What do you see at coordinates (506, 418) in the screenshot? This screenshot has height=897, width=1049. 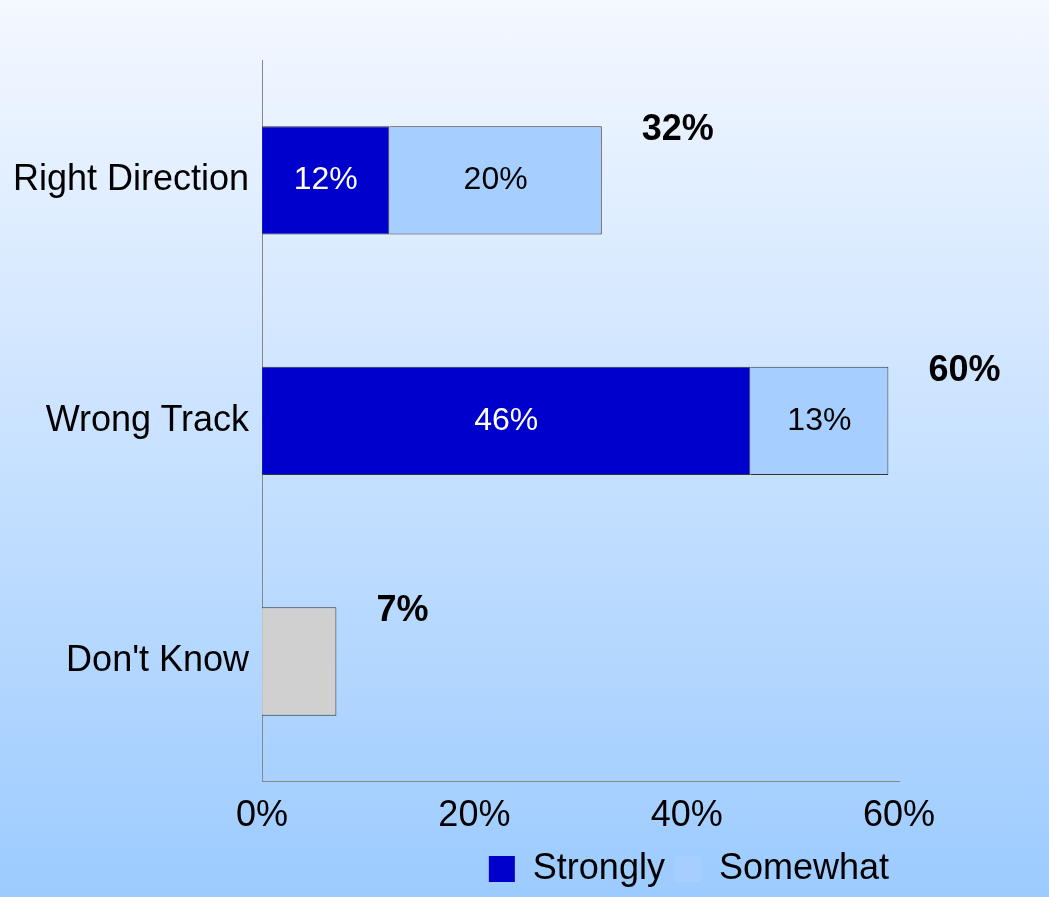 I see `data-label: 46%` at bounding box center [506, 418].